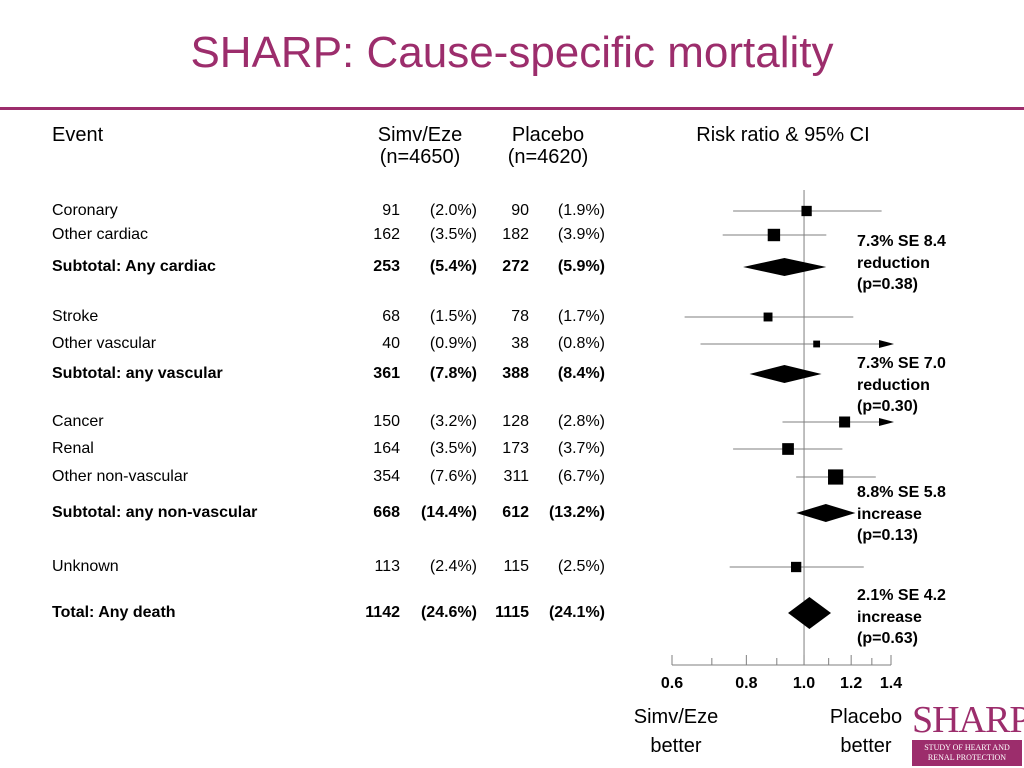 The image size is (1024, 768). I want to click on event-cell: Coronary, so click(85, 210).